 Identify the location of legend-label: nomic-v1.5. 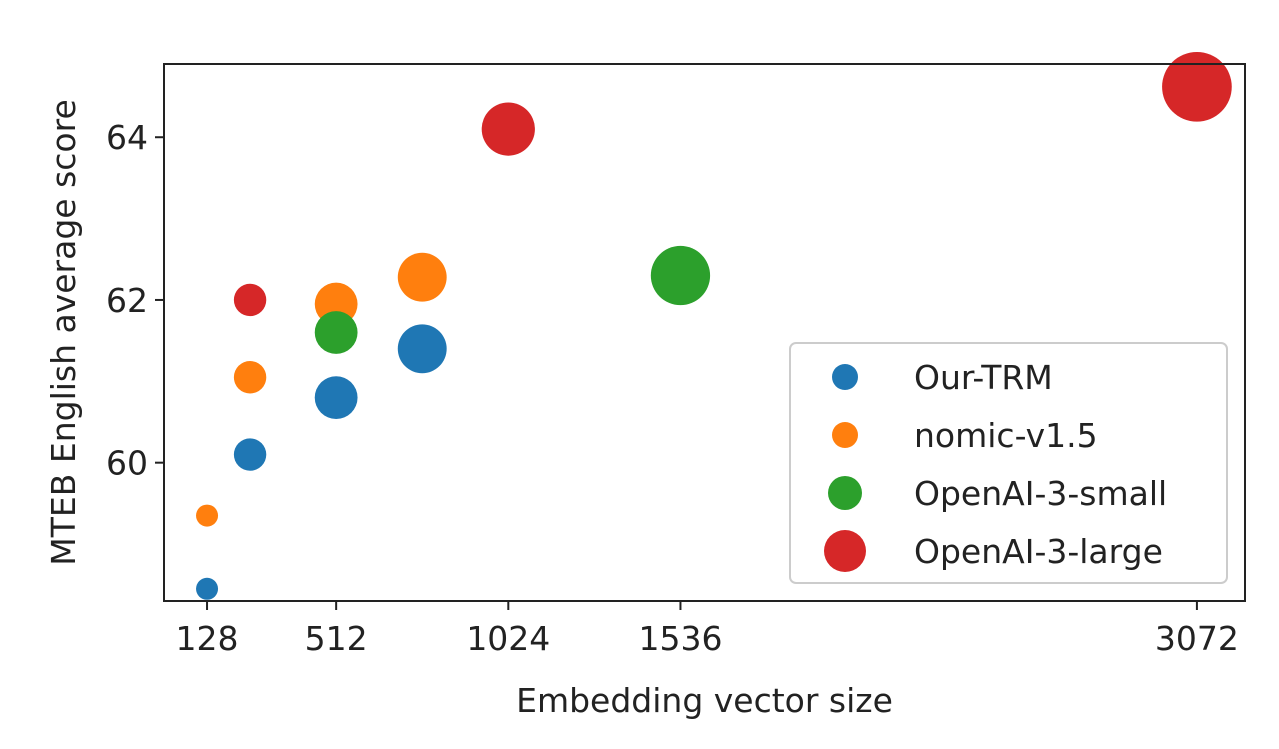
(1006, 435).